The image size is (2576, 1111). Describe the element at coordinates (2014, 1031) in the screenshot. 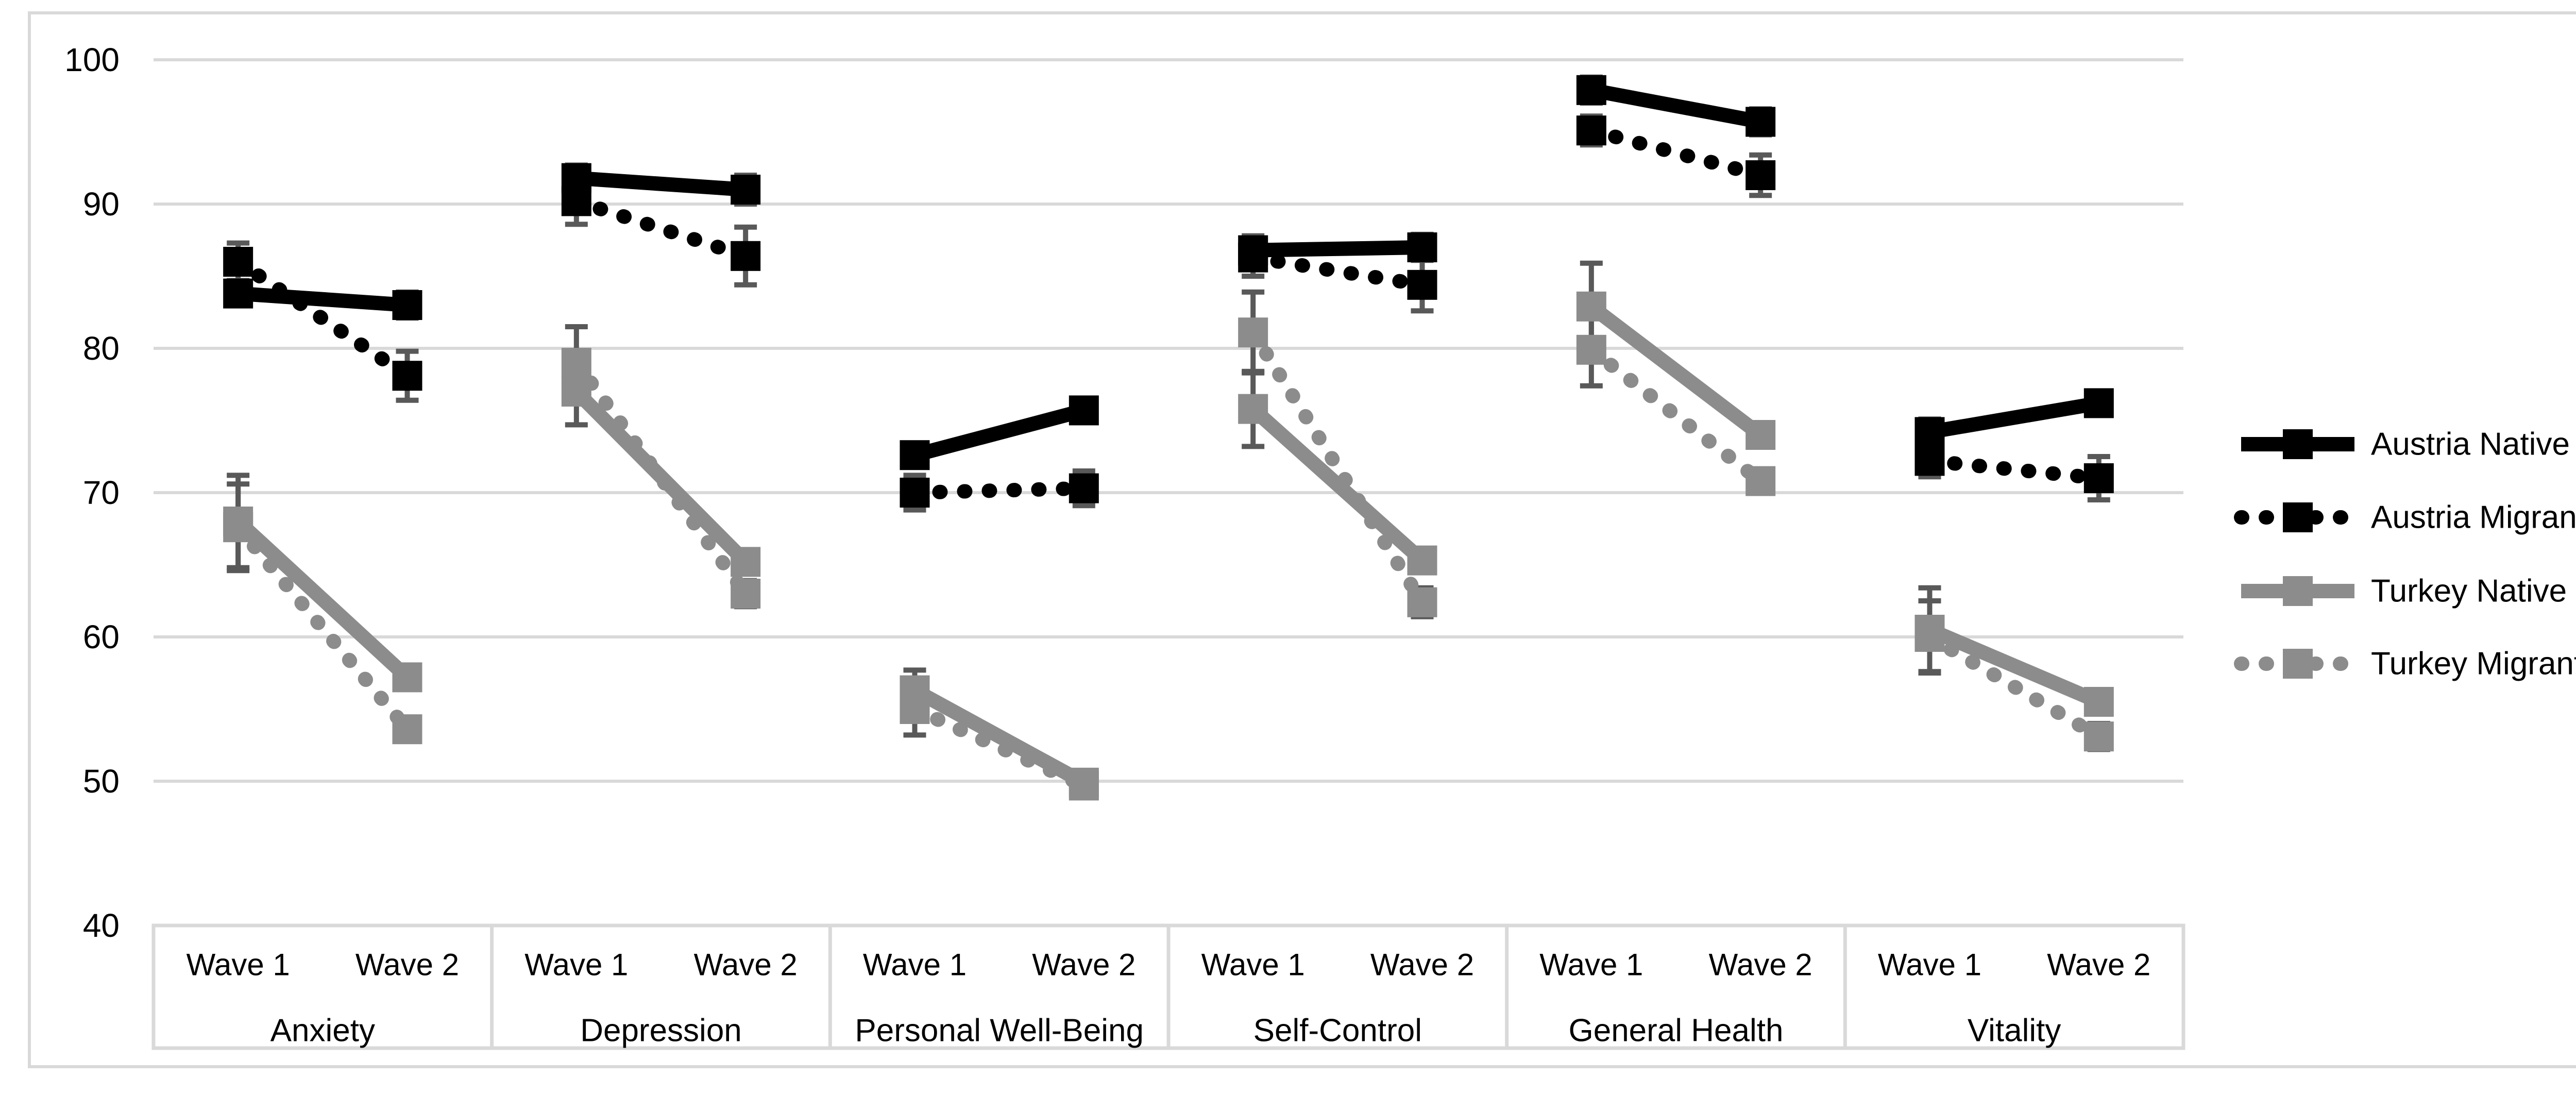

I see `category-label: Vitality` at that location.